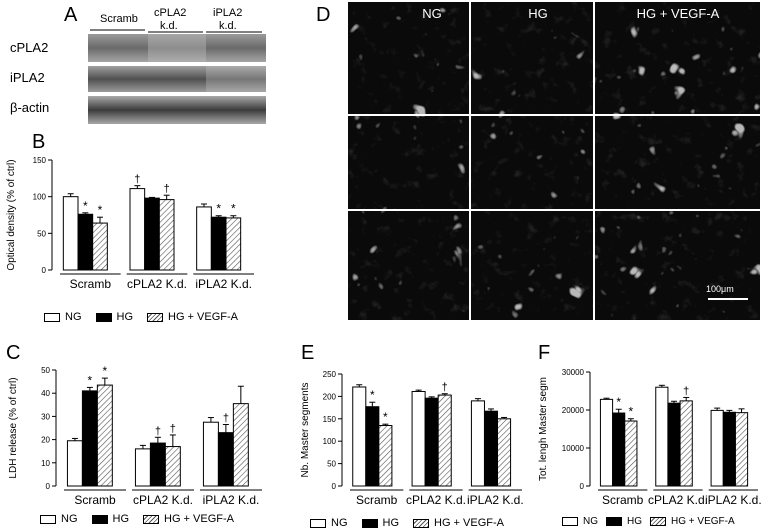 This screenshot has width=764, height=532. What do you see at coordinates (13, 427) in the screenshot?
I see `y-axis-label: LDH release (% of ctrl)` at bounding box center [13, 427].